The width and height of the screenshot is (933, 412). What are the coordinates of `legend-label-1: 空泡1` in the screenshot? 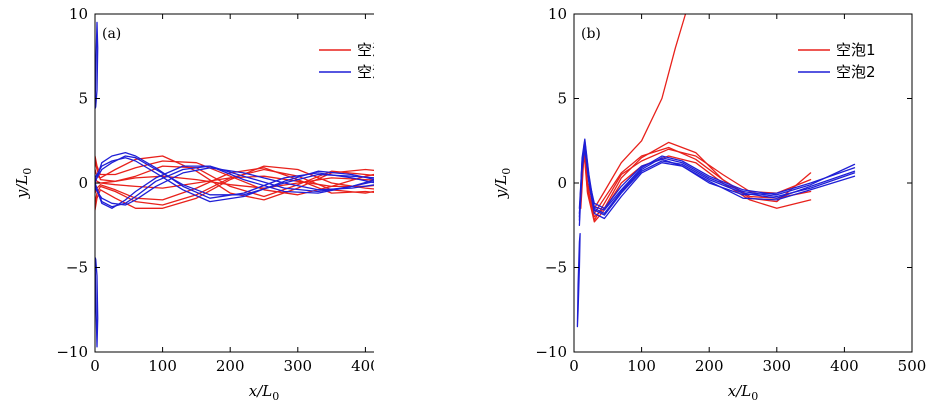 It's located at (856, 50).